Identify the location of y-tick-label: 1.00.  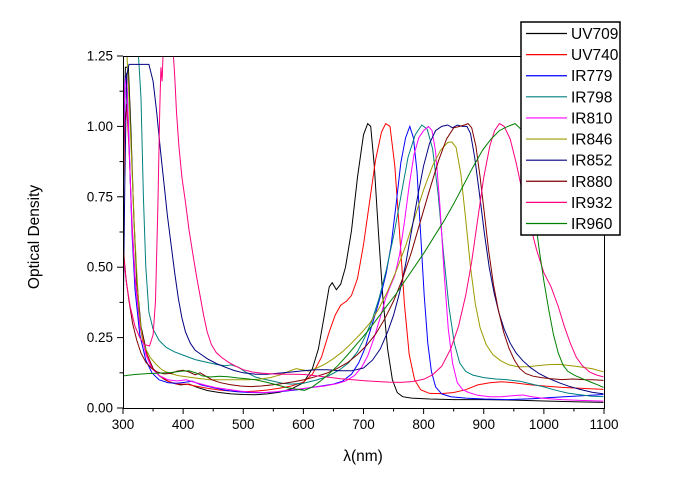
(100, 126).